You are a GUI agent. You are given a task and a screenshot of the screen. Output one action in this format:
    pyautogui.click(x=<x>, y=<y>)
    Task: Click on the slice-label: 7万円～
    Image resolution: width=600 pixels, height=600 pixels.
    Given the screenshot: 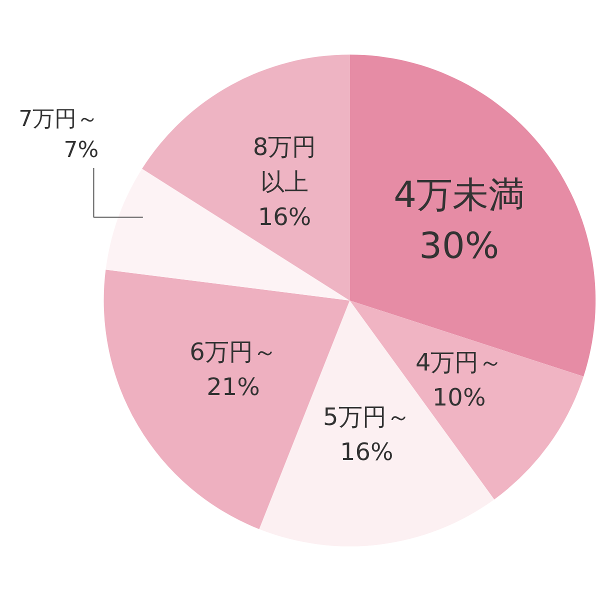 What is the action you would take?
    pyautogui.click(x=58, y=119)
    